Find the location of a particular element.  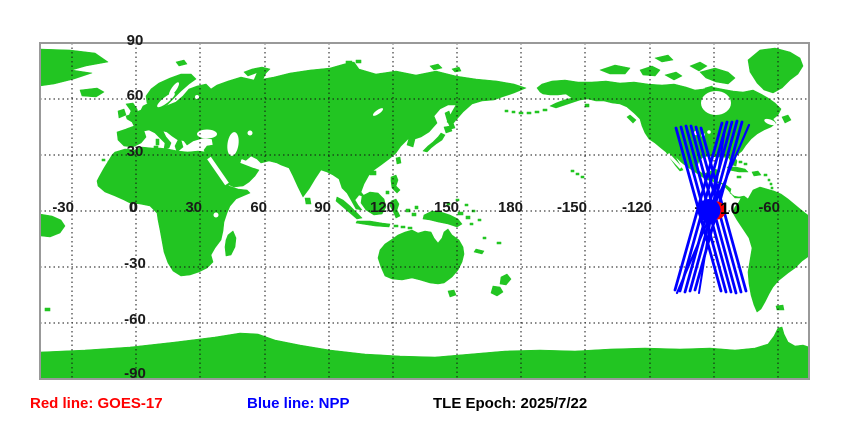

land-vancouver-island is located at coordinates (631, 119).